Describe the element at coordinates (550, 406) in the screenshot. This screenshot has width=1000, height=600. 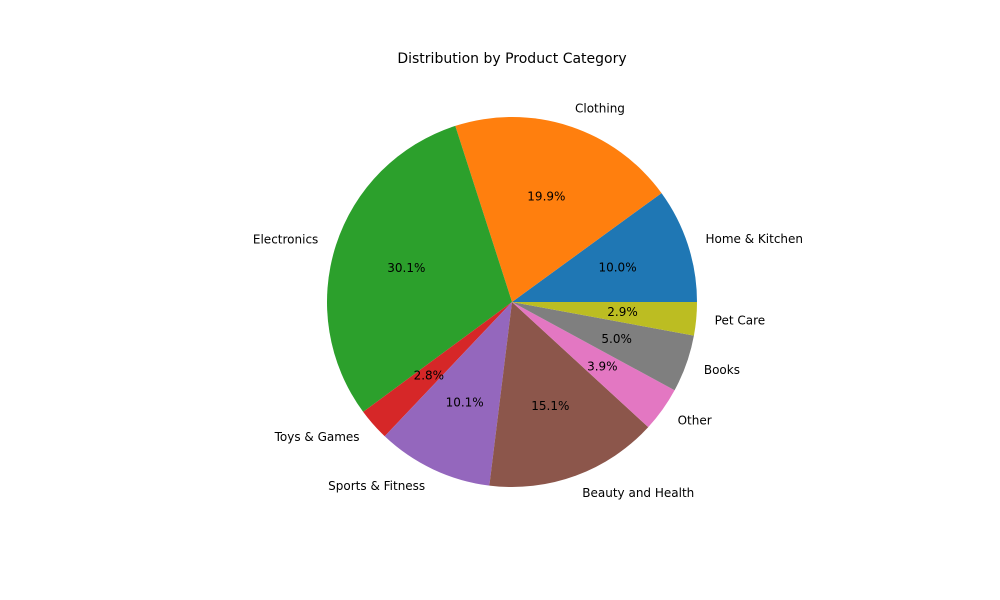
I see `pct-beauty-and-health: 15.1%` at that location.